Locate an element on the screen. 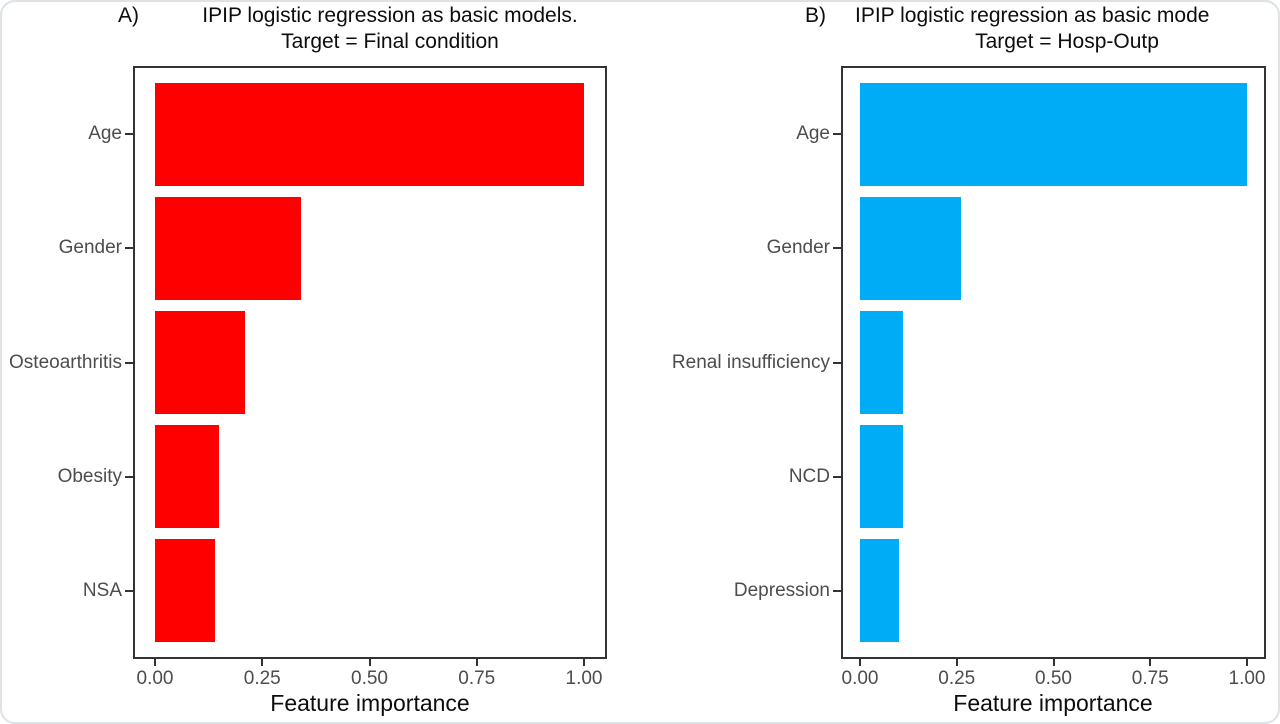  x-tick-label-b: 0.00 is located at coordinates (860, 678).